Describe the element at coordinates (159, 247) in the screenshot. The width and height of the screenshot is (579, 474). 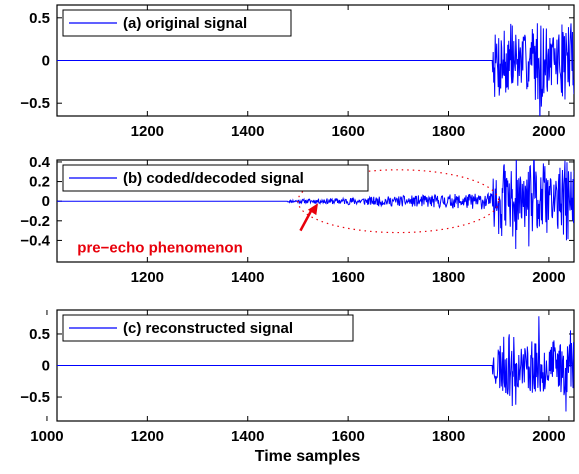
I see `annotation-text: pre−echo phenomenon` at that location.